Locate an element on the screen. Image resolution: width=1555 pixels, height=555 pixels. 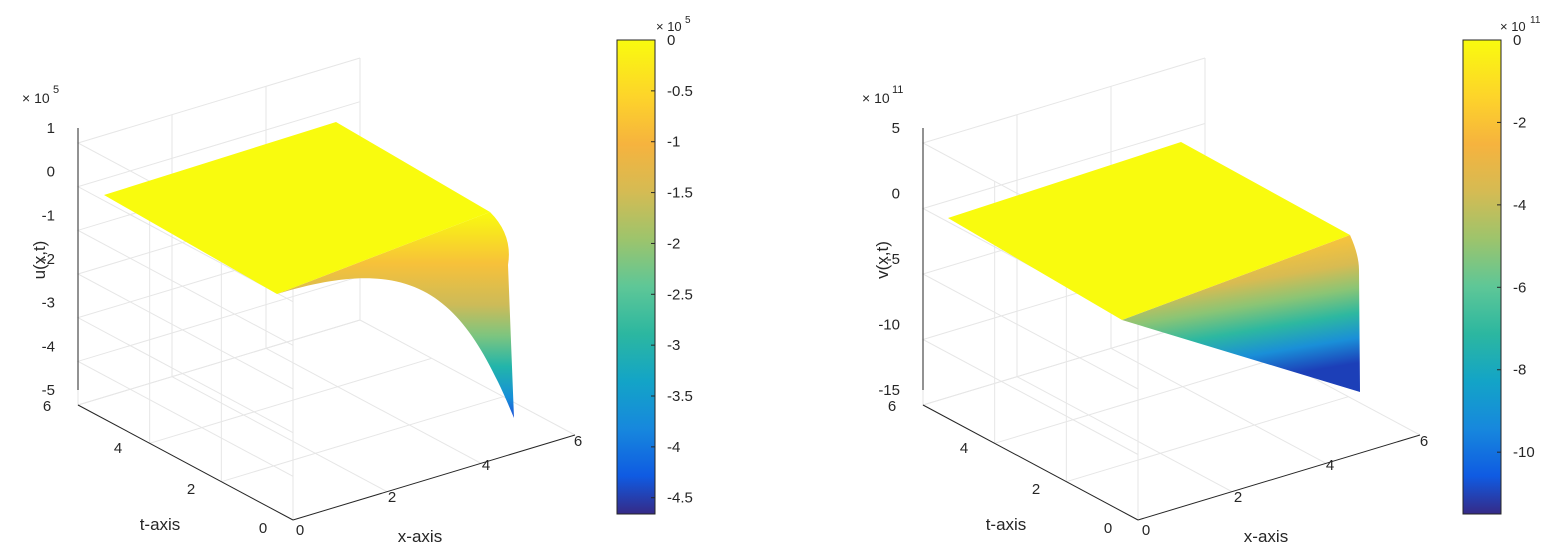
z-axis-label: u(x,t) is located at coordinates (39, 260).